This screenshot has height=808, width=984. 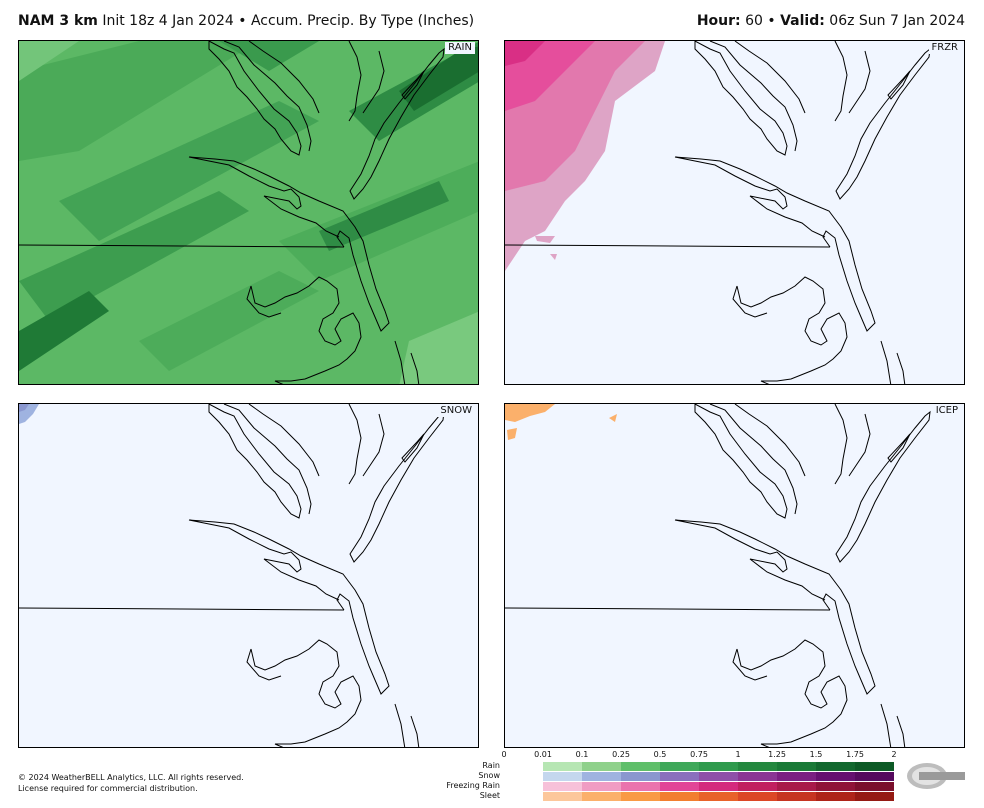 I want to click on legend-tick: 1.75, so click(x=855, y=754).